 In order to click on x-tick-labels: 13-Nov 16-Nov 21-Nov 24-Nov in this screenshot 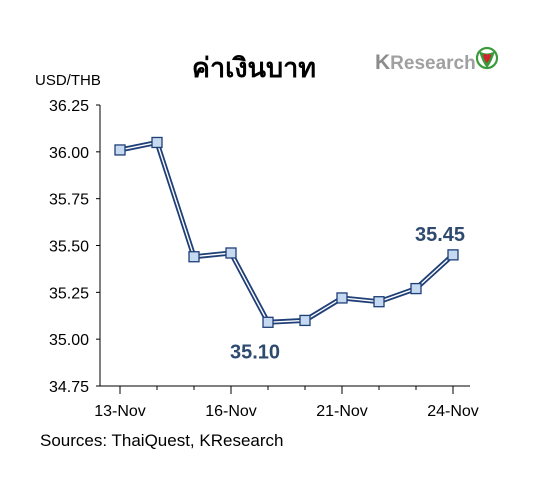, I will do `click(286, 411)`.